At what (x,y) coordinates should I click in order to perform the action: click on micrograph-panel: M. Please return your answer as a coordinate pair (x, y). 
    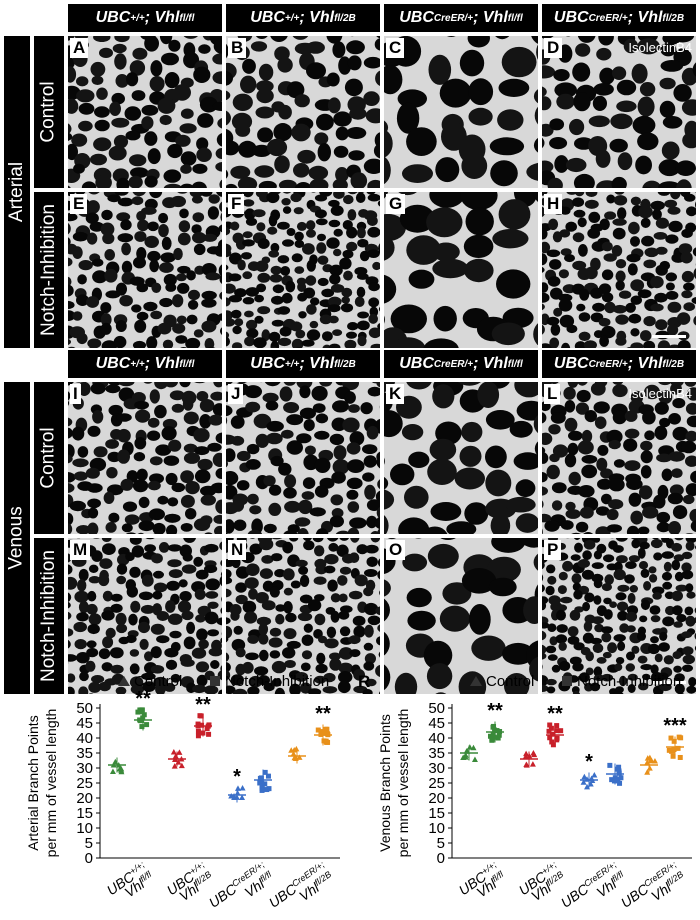
    Looking at the image, I should click on (145, 616).